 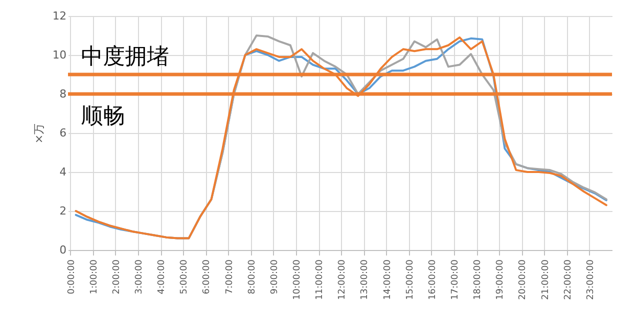 I want to click on x-tick-label: 1:00:00, so click(x=94, y=276).